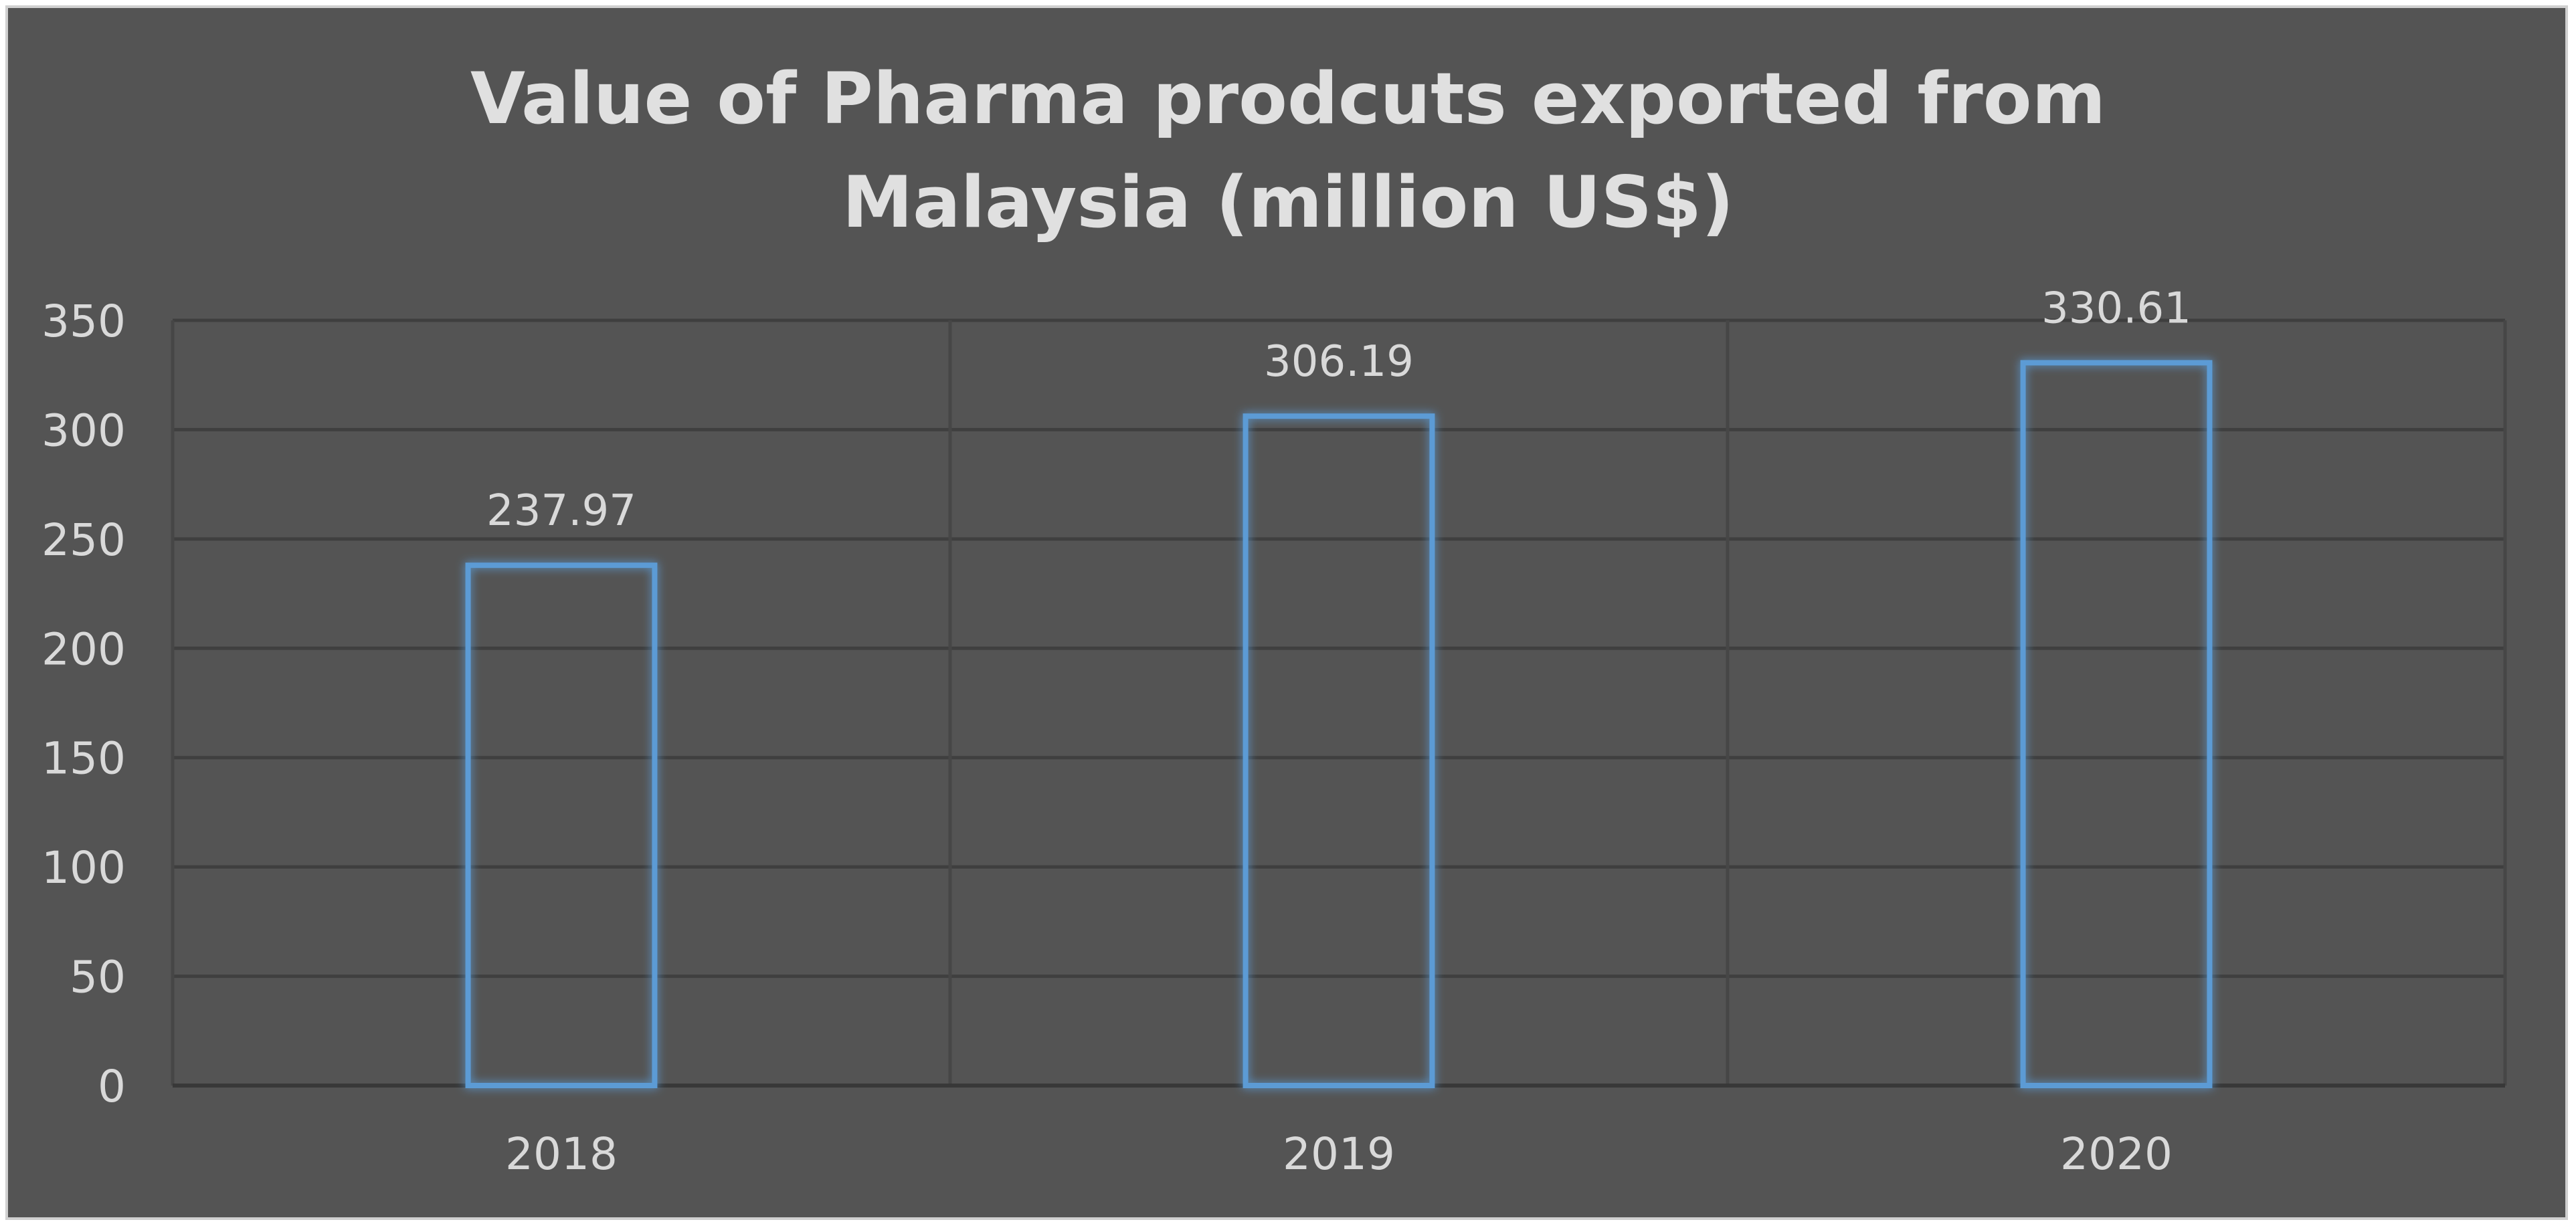  Describe the element at coordinates (112, 1086) in the screenshot. I see `y-tick-label: 0` at that location.